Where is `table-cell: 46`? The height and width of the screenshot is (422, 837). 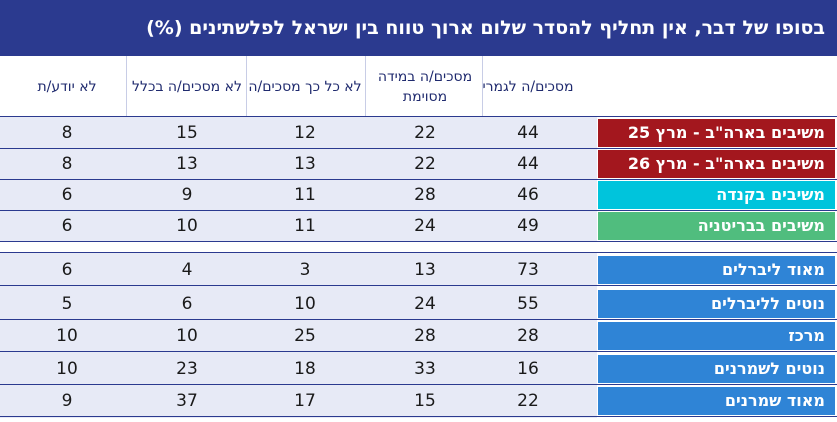
table-cell: 46 is located at coordinates (528, 195).